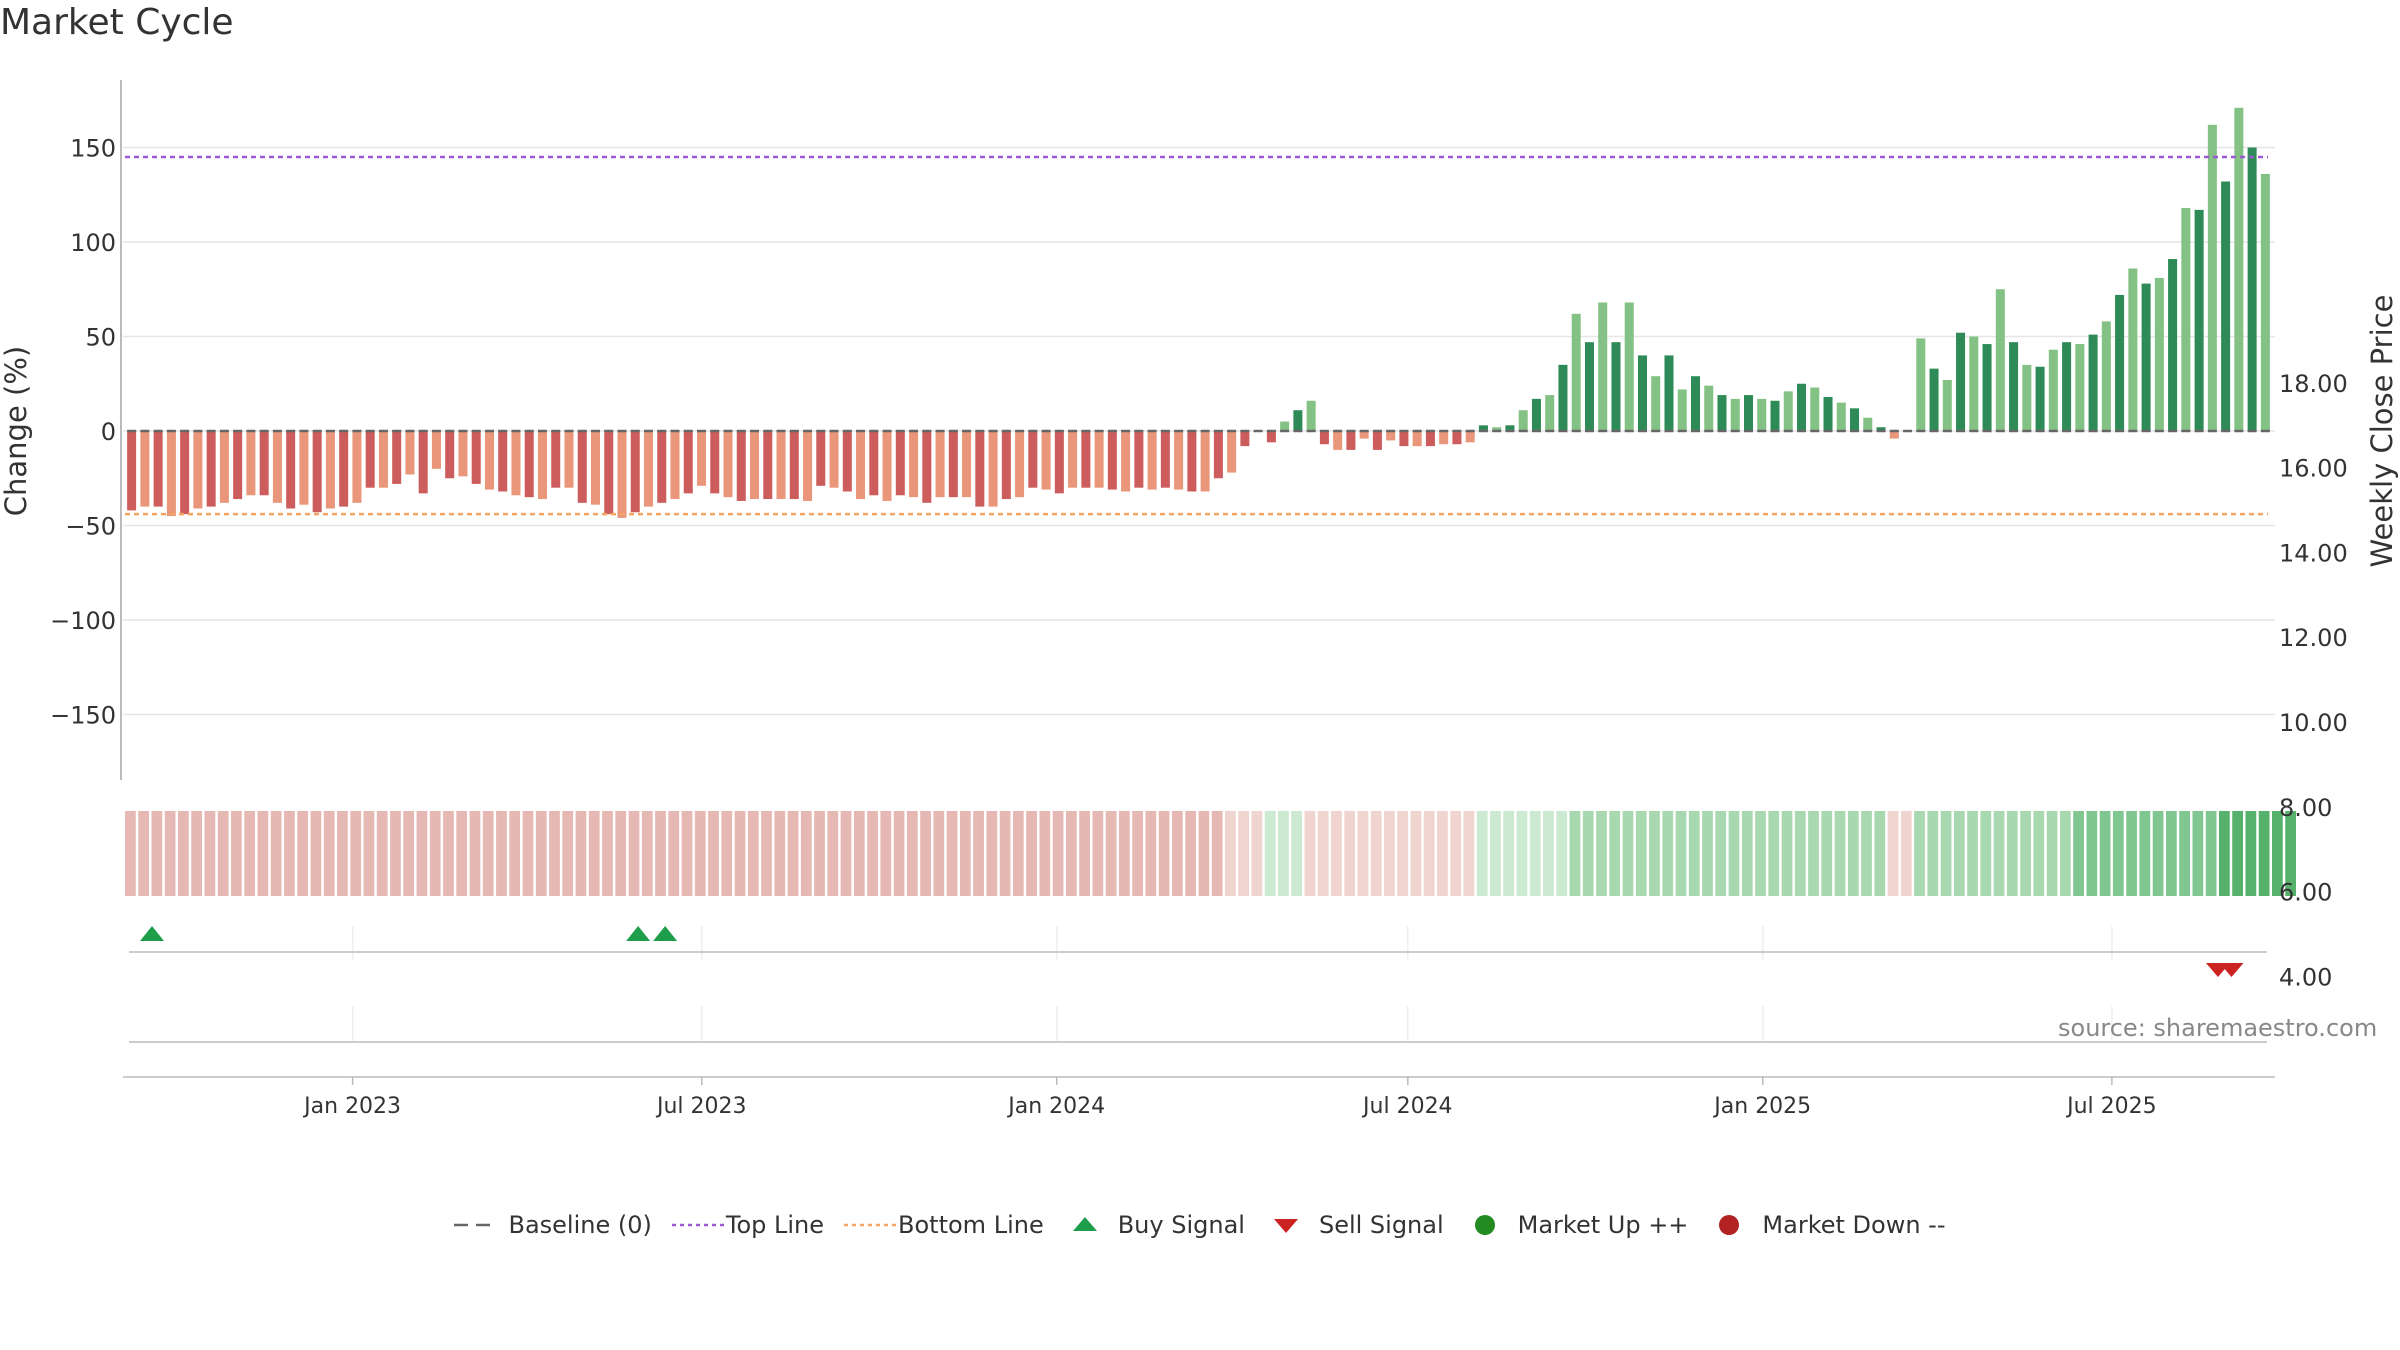  Describe the element at coordinates (944, 1225) in the screenshot. I see `legend-item-bottom-line: Bottom Line` at that location.